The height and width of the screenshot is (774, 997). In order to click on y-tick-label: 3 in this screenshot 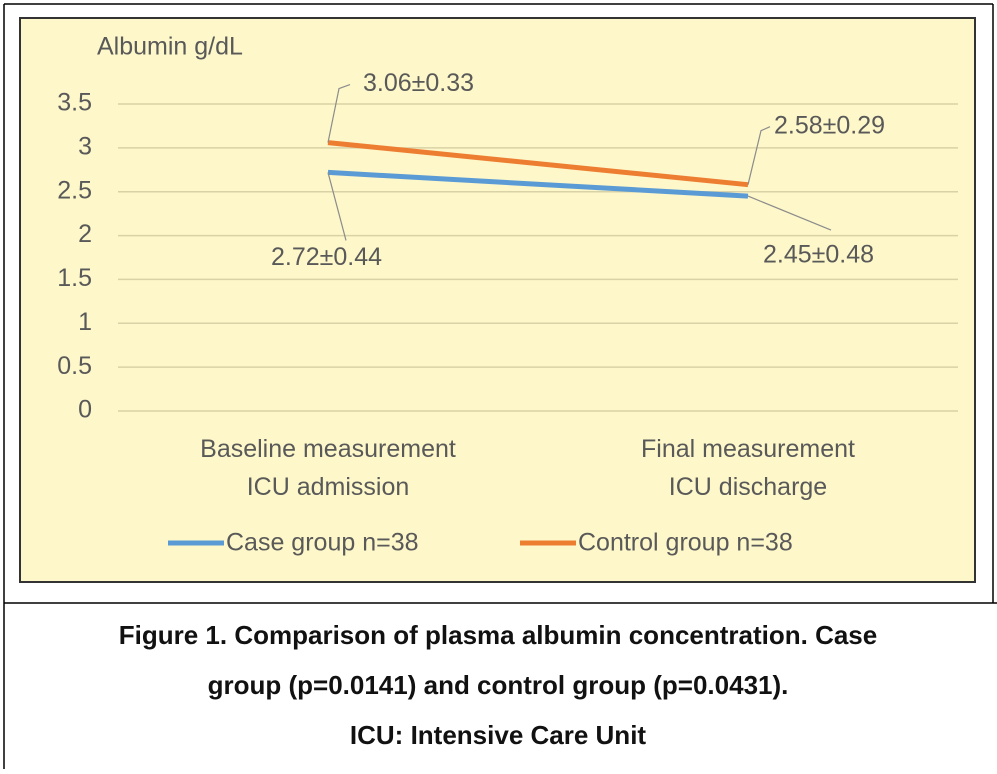, I will do `click(85, 146)`.